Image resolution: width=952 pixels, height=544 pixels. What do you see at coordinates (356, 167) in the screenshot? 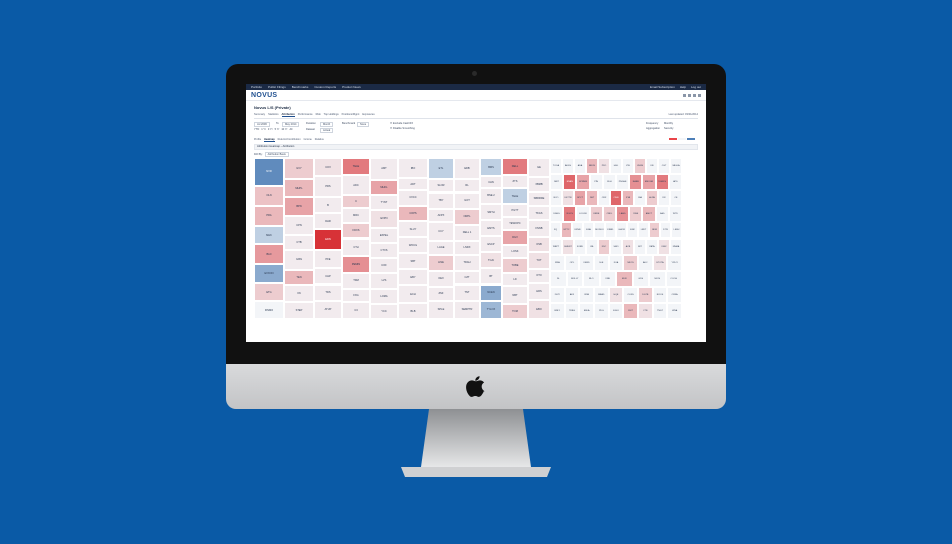
I see `heatmap-cell: TELE` at bounding box center [356, 167].